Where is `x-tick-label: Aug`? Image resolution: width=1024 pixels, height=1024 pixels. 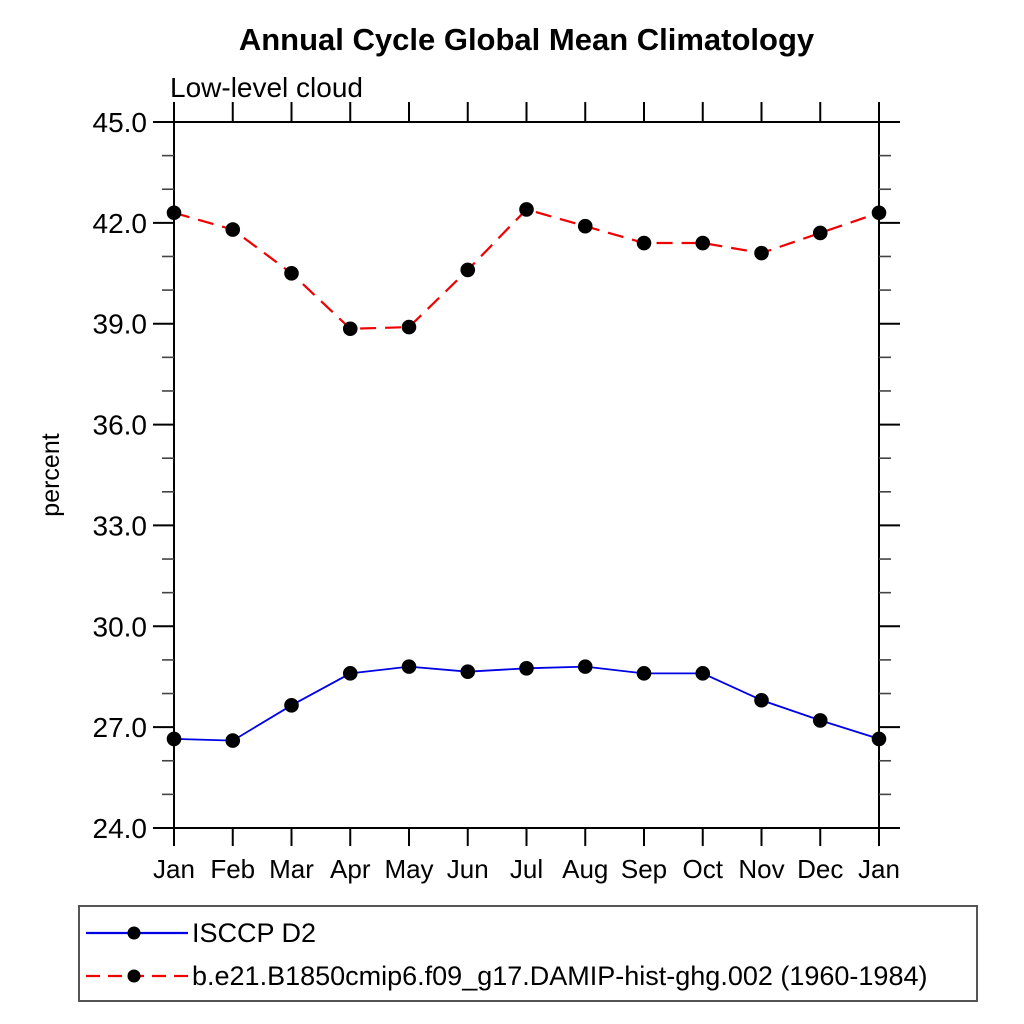 x-tick-label: Aug is located at coordinates (585, 869).